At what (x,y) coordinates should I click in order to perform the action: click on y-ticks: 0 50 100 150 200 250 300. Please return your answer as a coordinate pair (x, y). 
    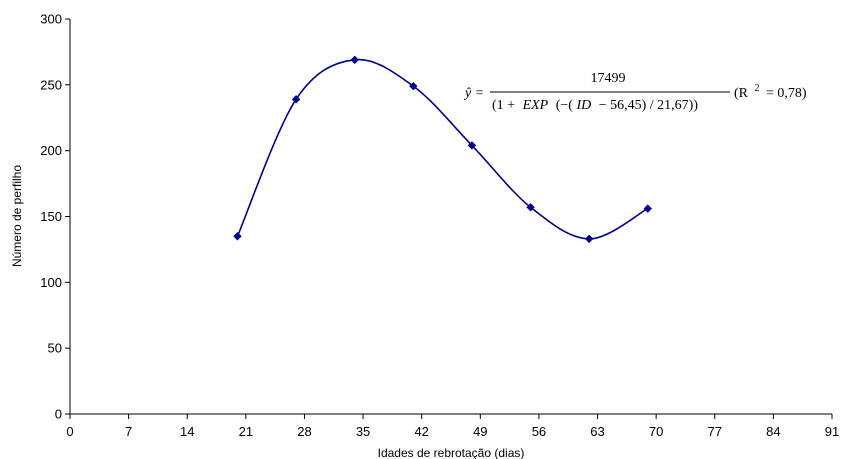
    Looking at the image, I should click on (55, 217).